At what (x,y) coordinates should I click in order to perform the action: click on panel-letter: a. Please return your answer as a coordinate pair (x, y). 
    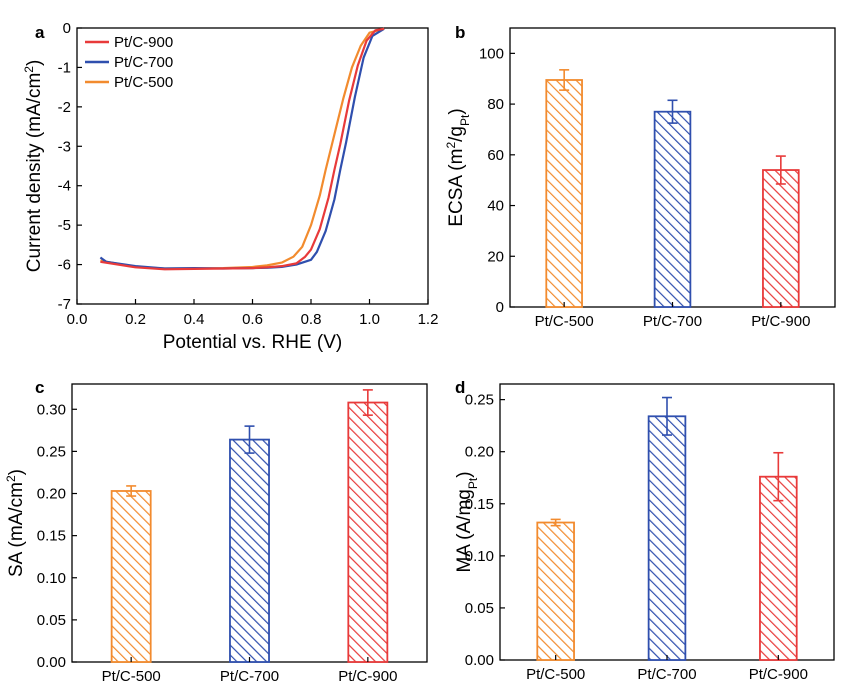
    Looking at the image, I should click on (40, 32).